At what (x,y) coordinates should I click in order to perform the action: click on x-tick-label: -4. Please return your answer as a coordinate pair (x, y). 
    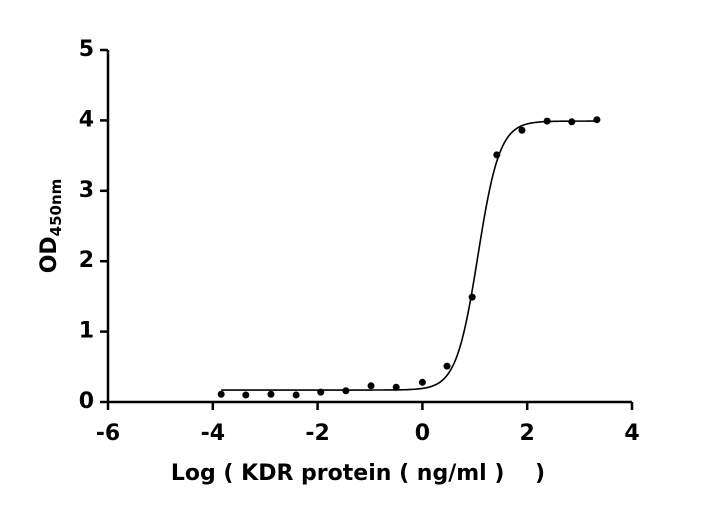
    Looking at the image, I should click on (213, 433).